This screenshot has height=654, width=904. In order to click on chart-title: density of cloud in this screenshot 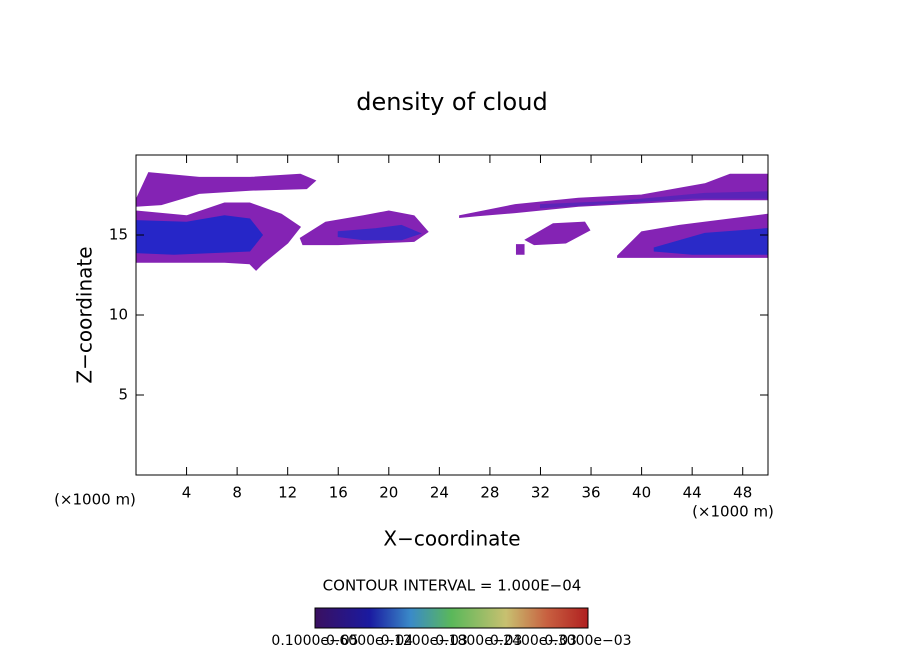, I will do `click(451, 102)`.